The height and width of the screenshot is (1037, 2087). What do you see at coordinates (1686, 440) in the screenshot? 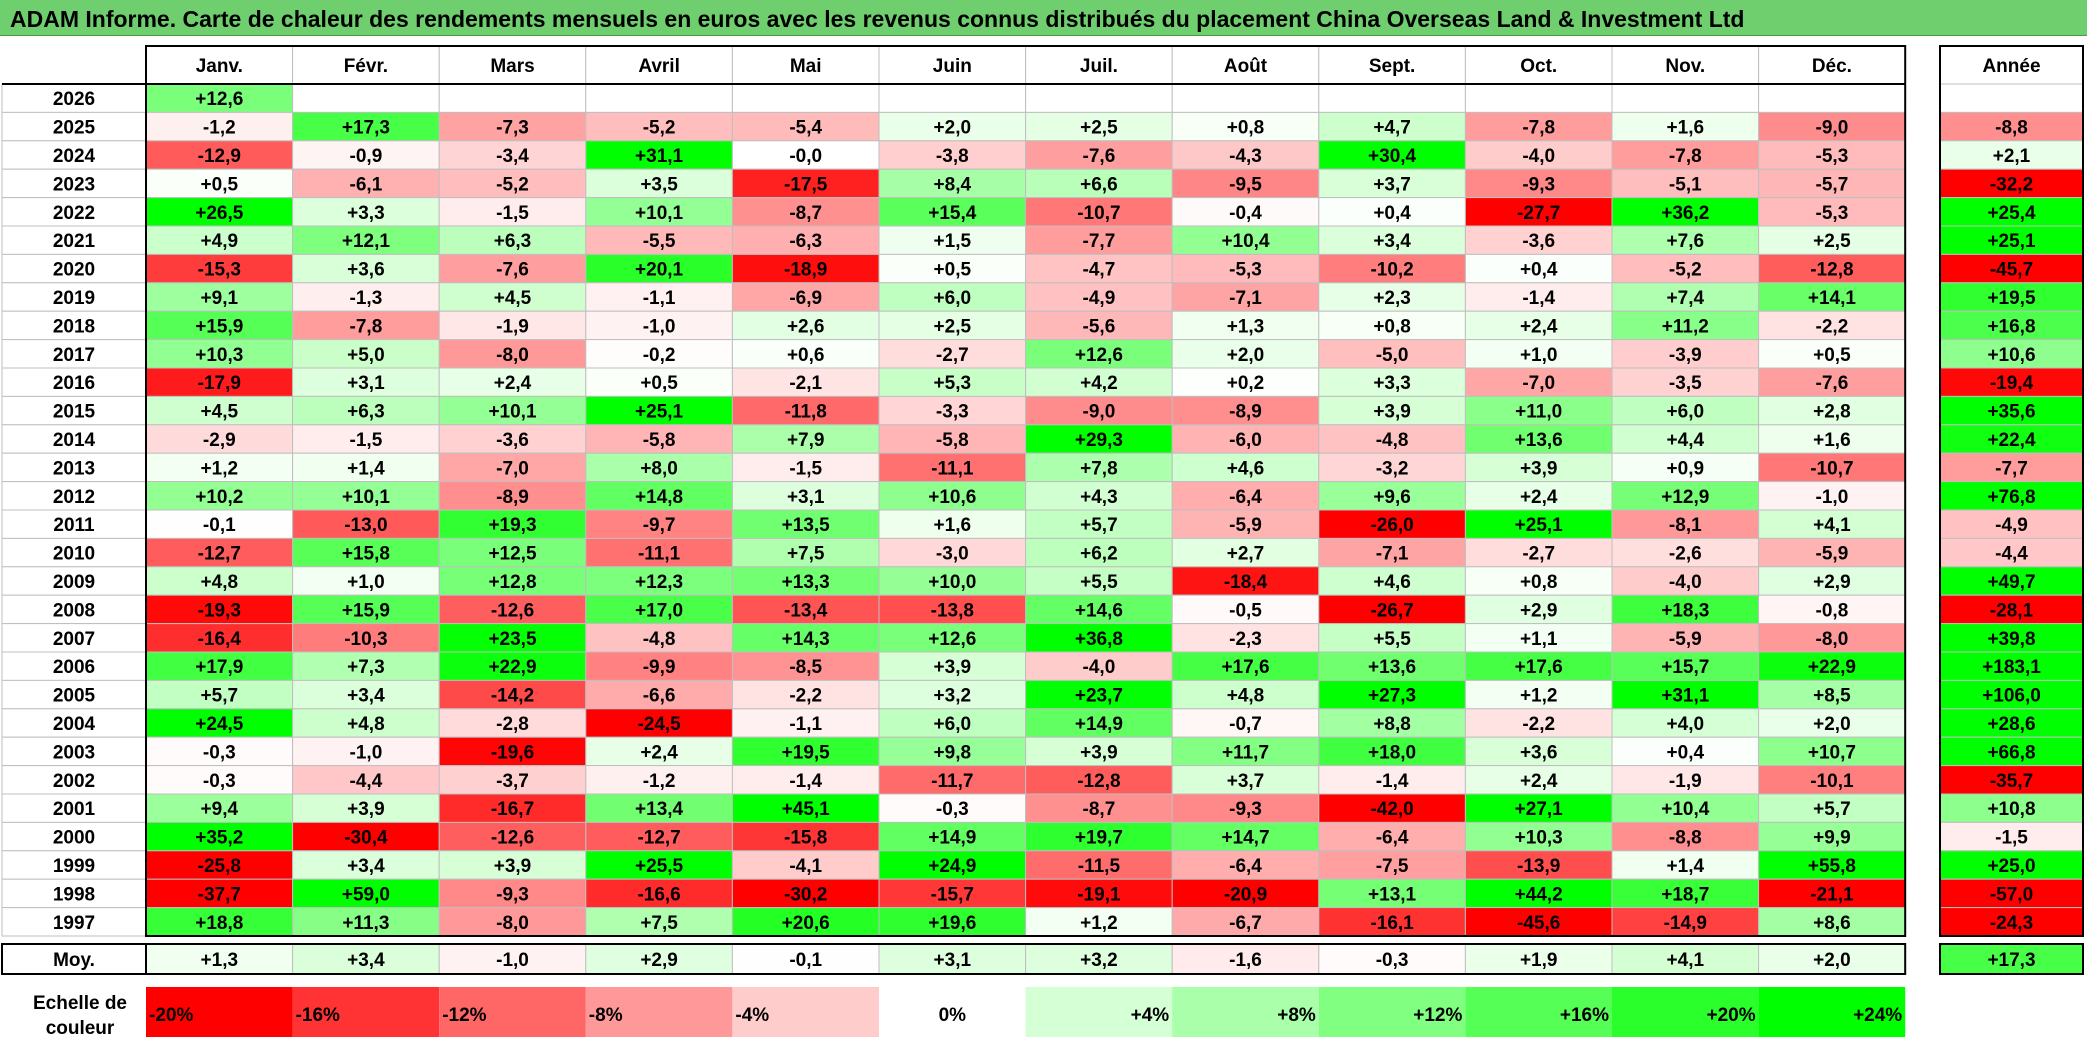
I see `monthly-return-label: +4,4` at bounding box center [1686, 440].